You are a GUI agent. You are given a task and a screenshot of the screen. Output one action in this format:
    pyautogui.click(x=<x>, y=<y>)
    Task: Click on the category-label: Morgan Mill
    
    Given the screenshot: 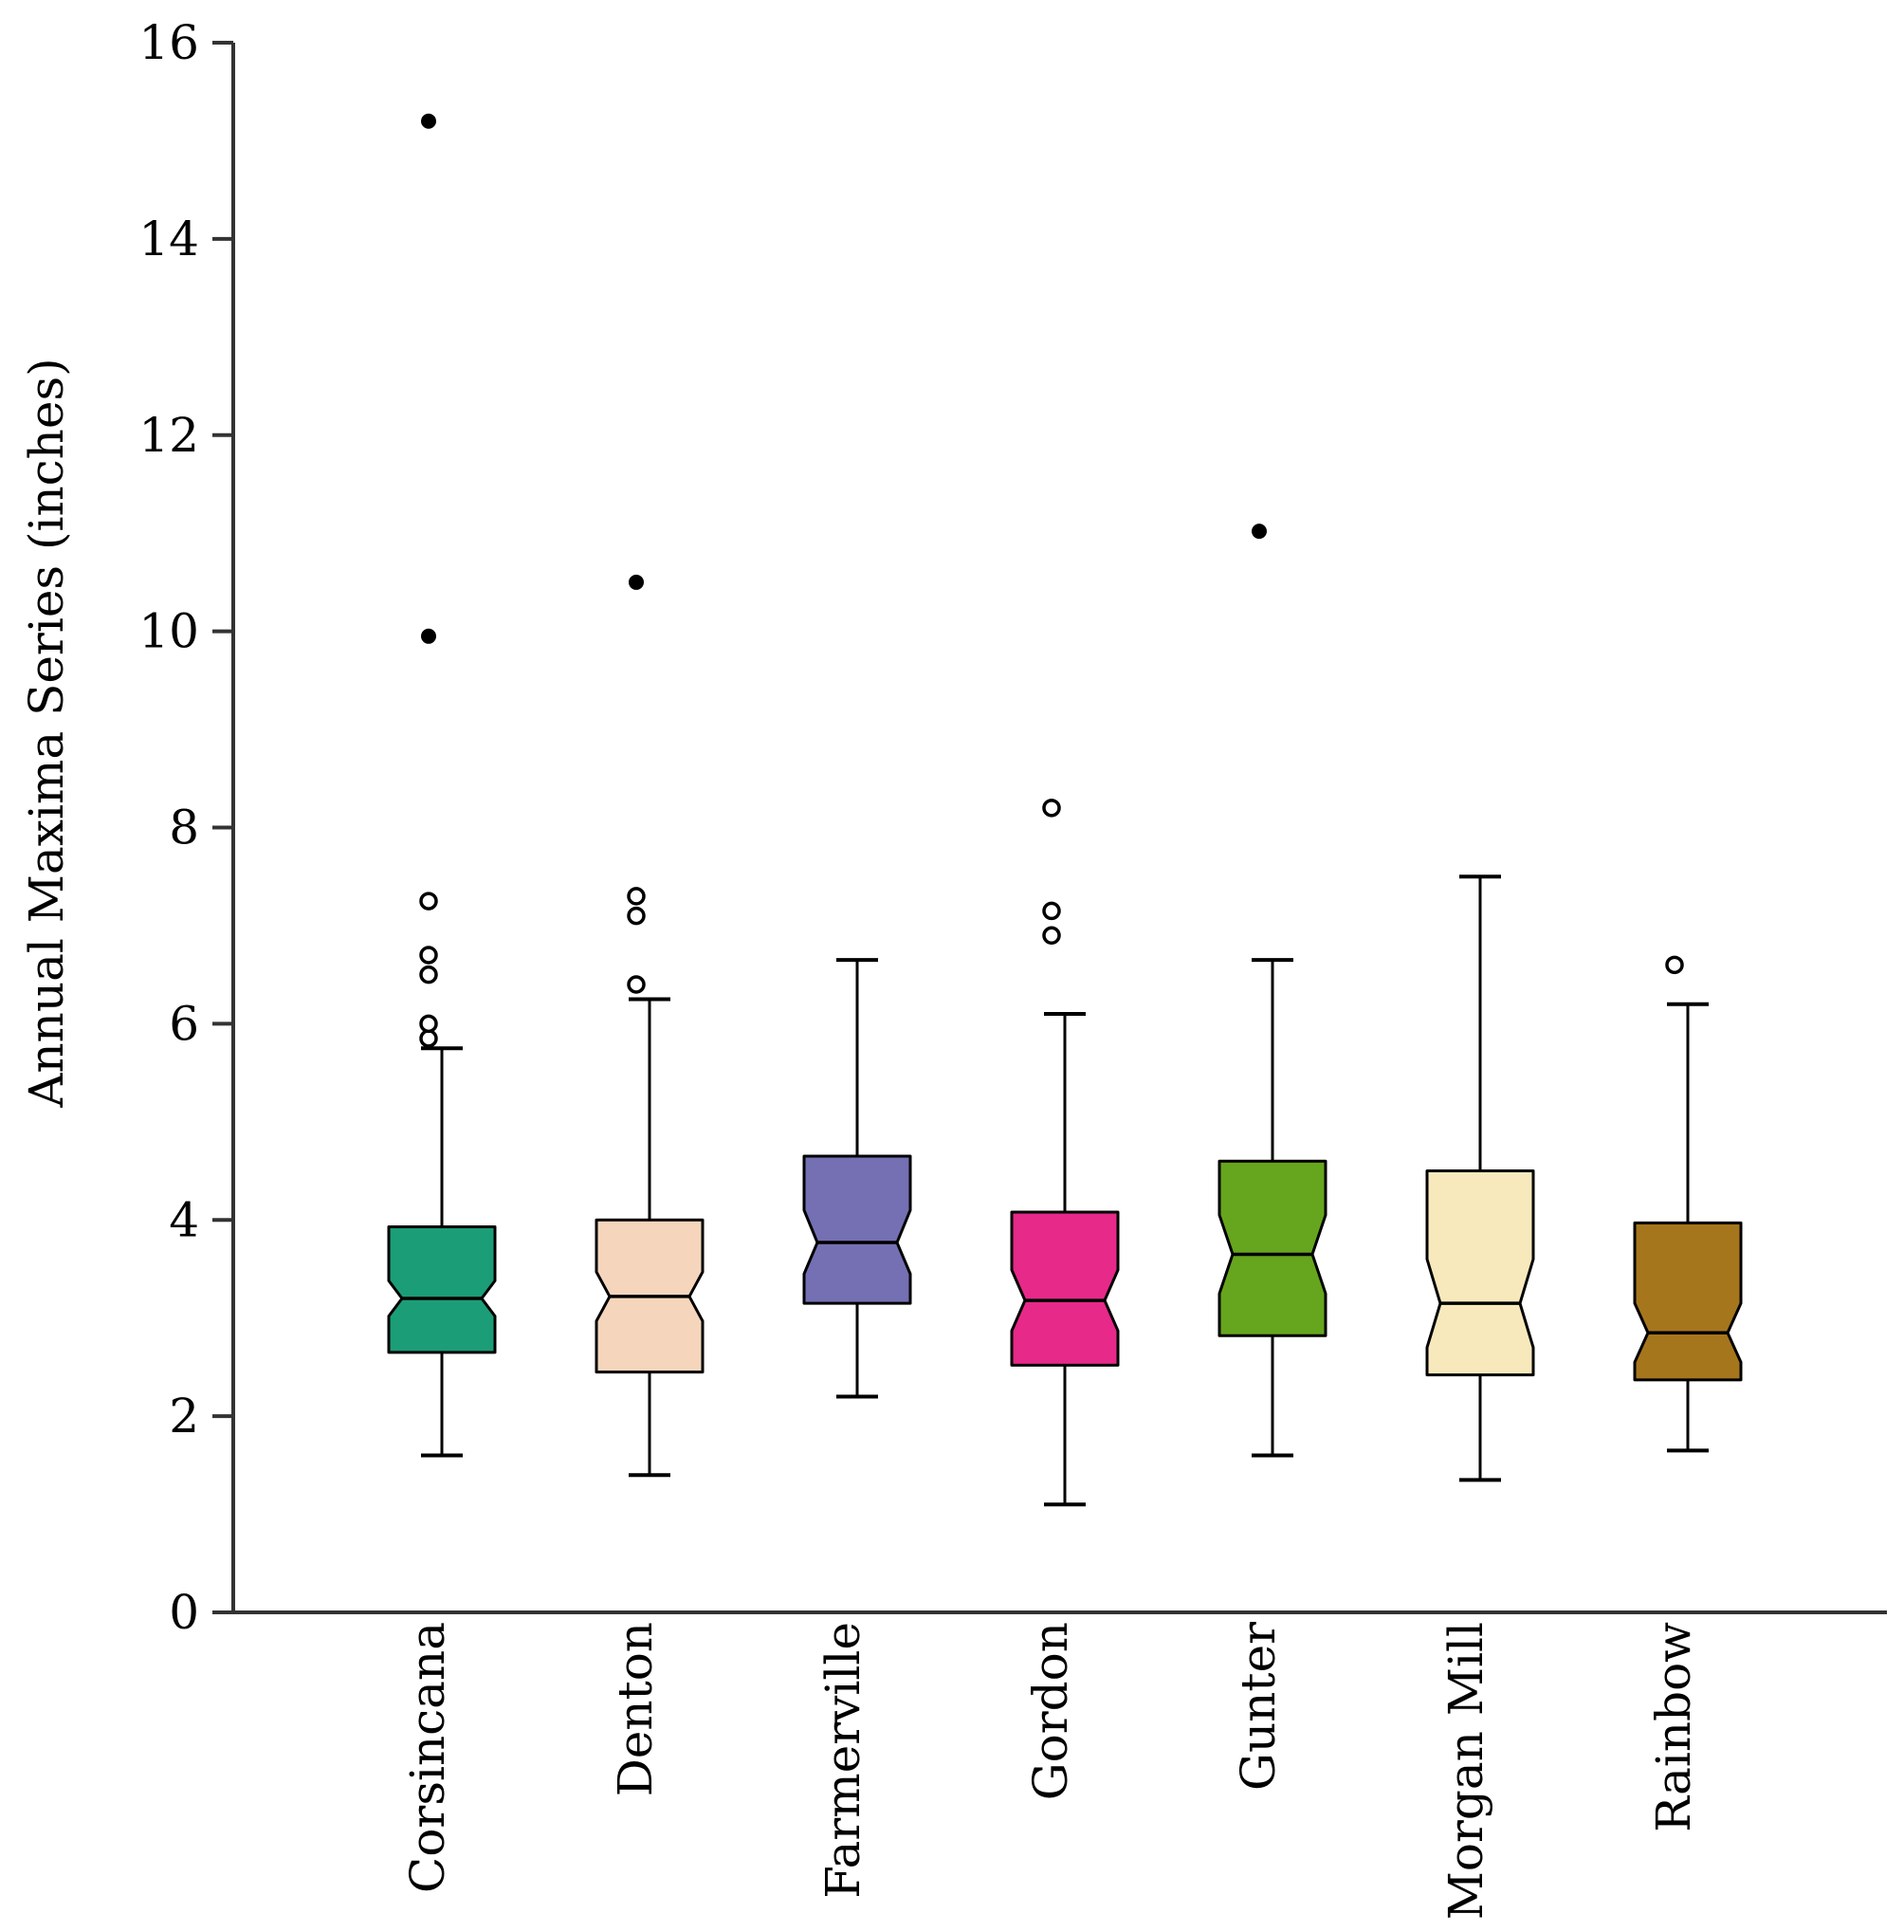 What is the action you would take?
    pyautogui.click(x=1466, y=1771)
    